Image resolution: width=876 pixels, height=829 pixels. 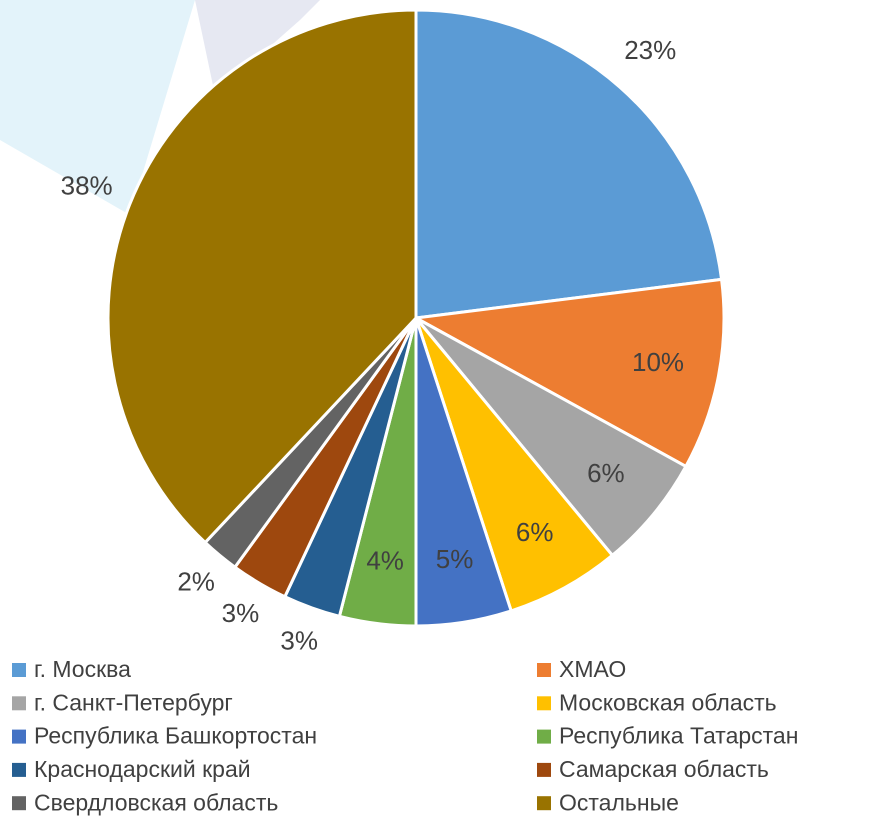 What do you see at coordinates (196, 582) in the screenshot?
I see `data-label: 2%` at bounding box center [196, 582].